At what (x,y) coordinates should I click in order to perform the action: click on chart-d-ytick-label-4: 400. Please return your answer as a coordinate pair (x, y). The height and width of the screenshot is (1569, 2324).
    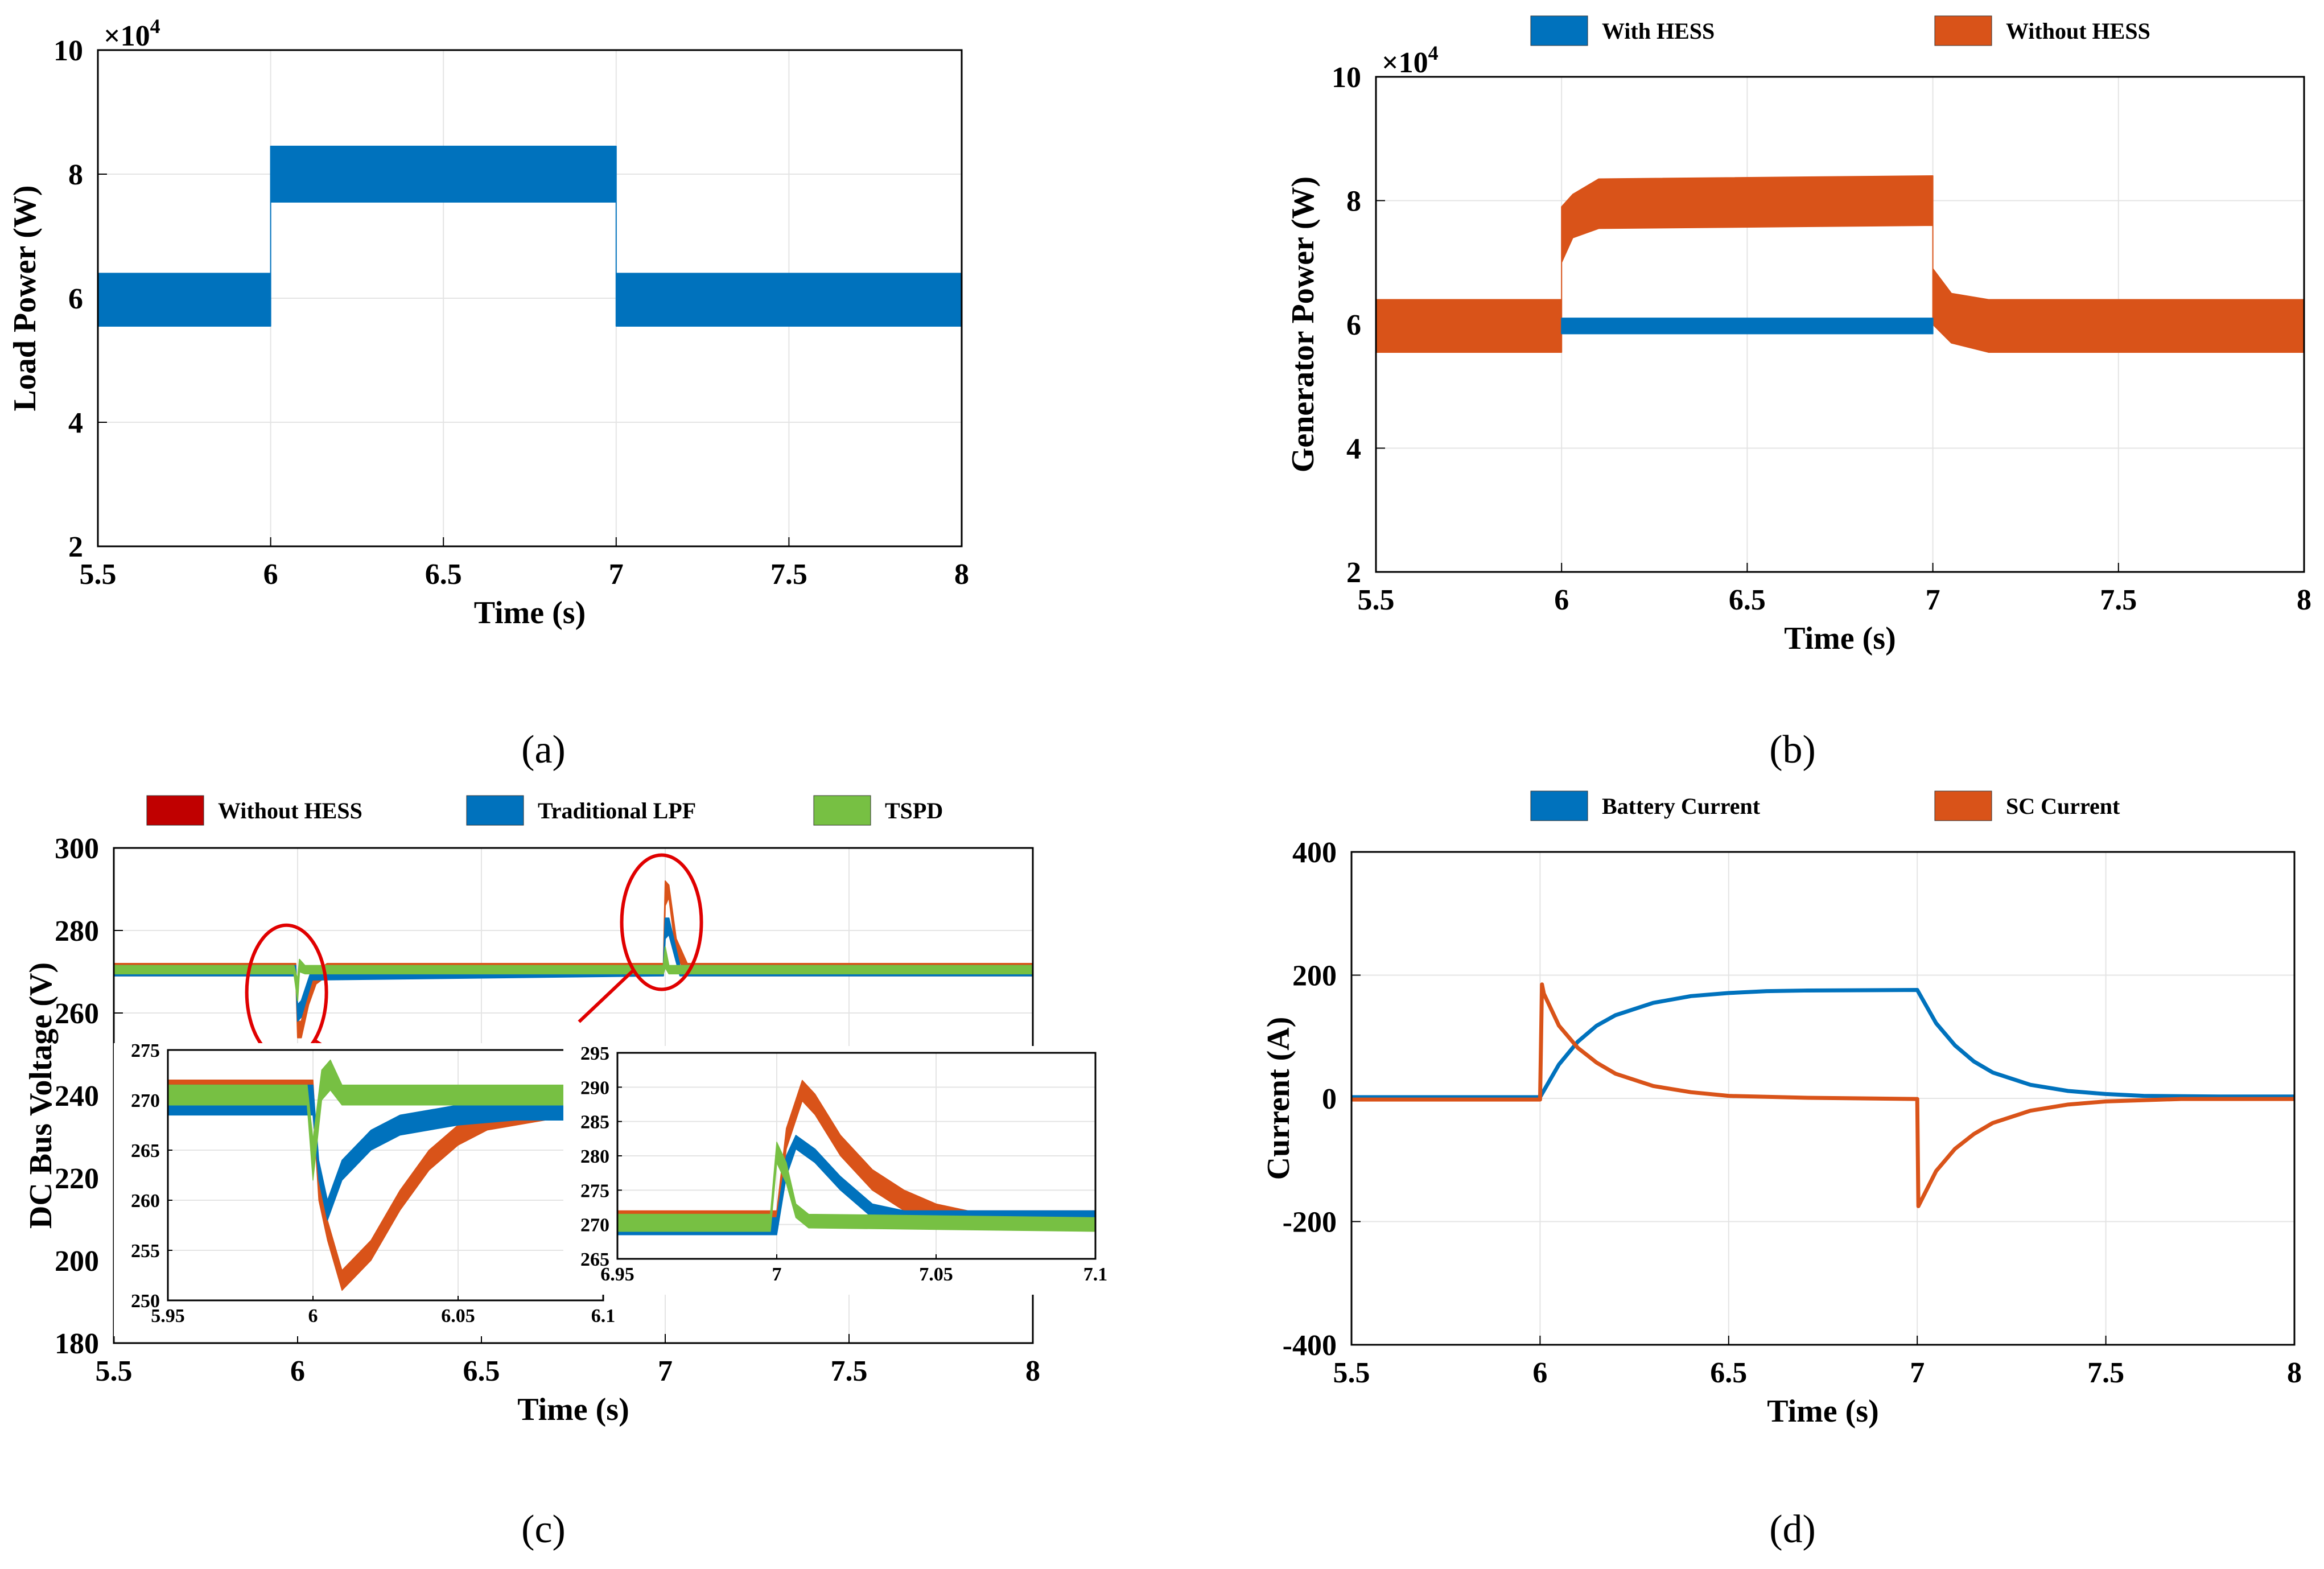
    Looking at the image, I should click on (1314, 853).